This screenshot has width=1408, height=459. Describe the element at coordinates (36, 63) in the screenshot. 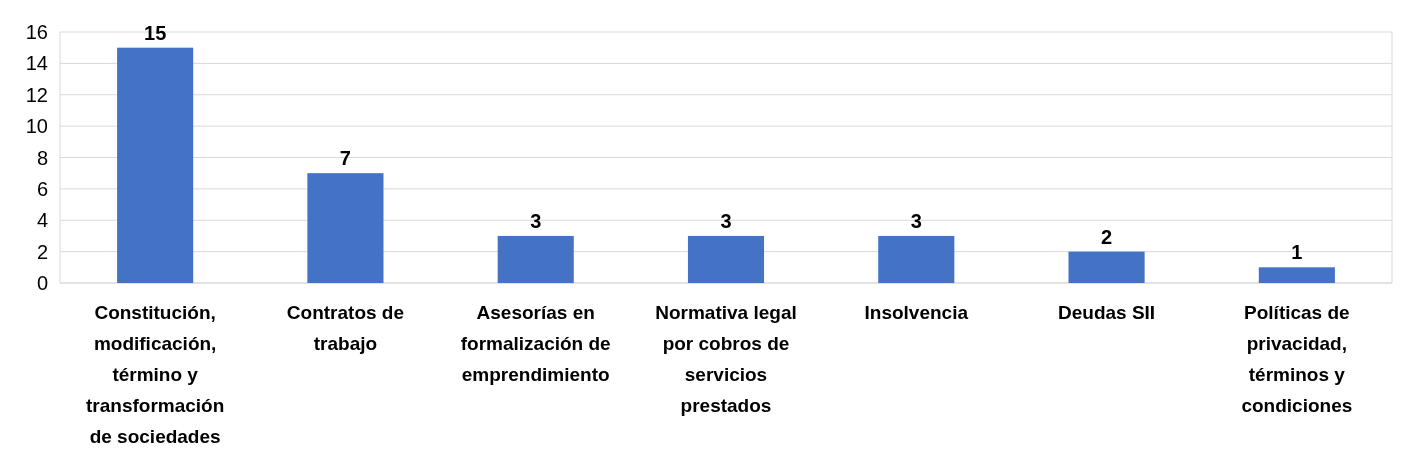

I see `y-tick-label: 14` at that location.